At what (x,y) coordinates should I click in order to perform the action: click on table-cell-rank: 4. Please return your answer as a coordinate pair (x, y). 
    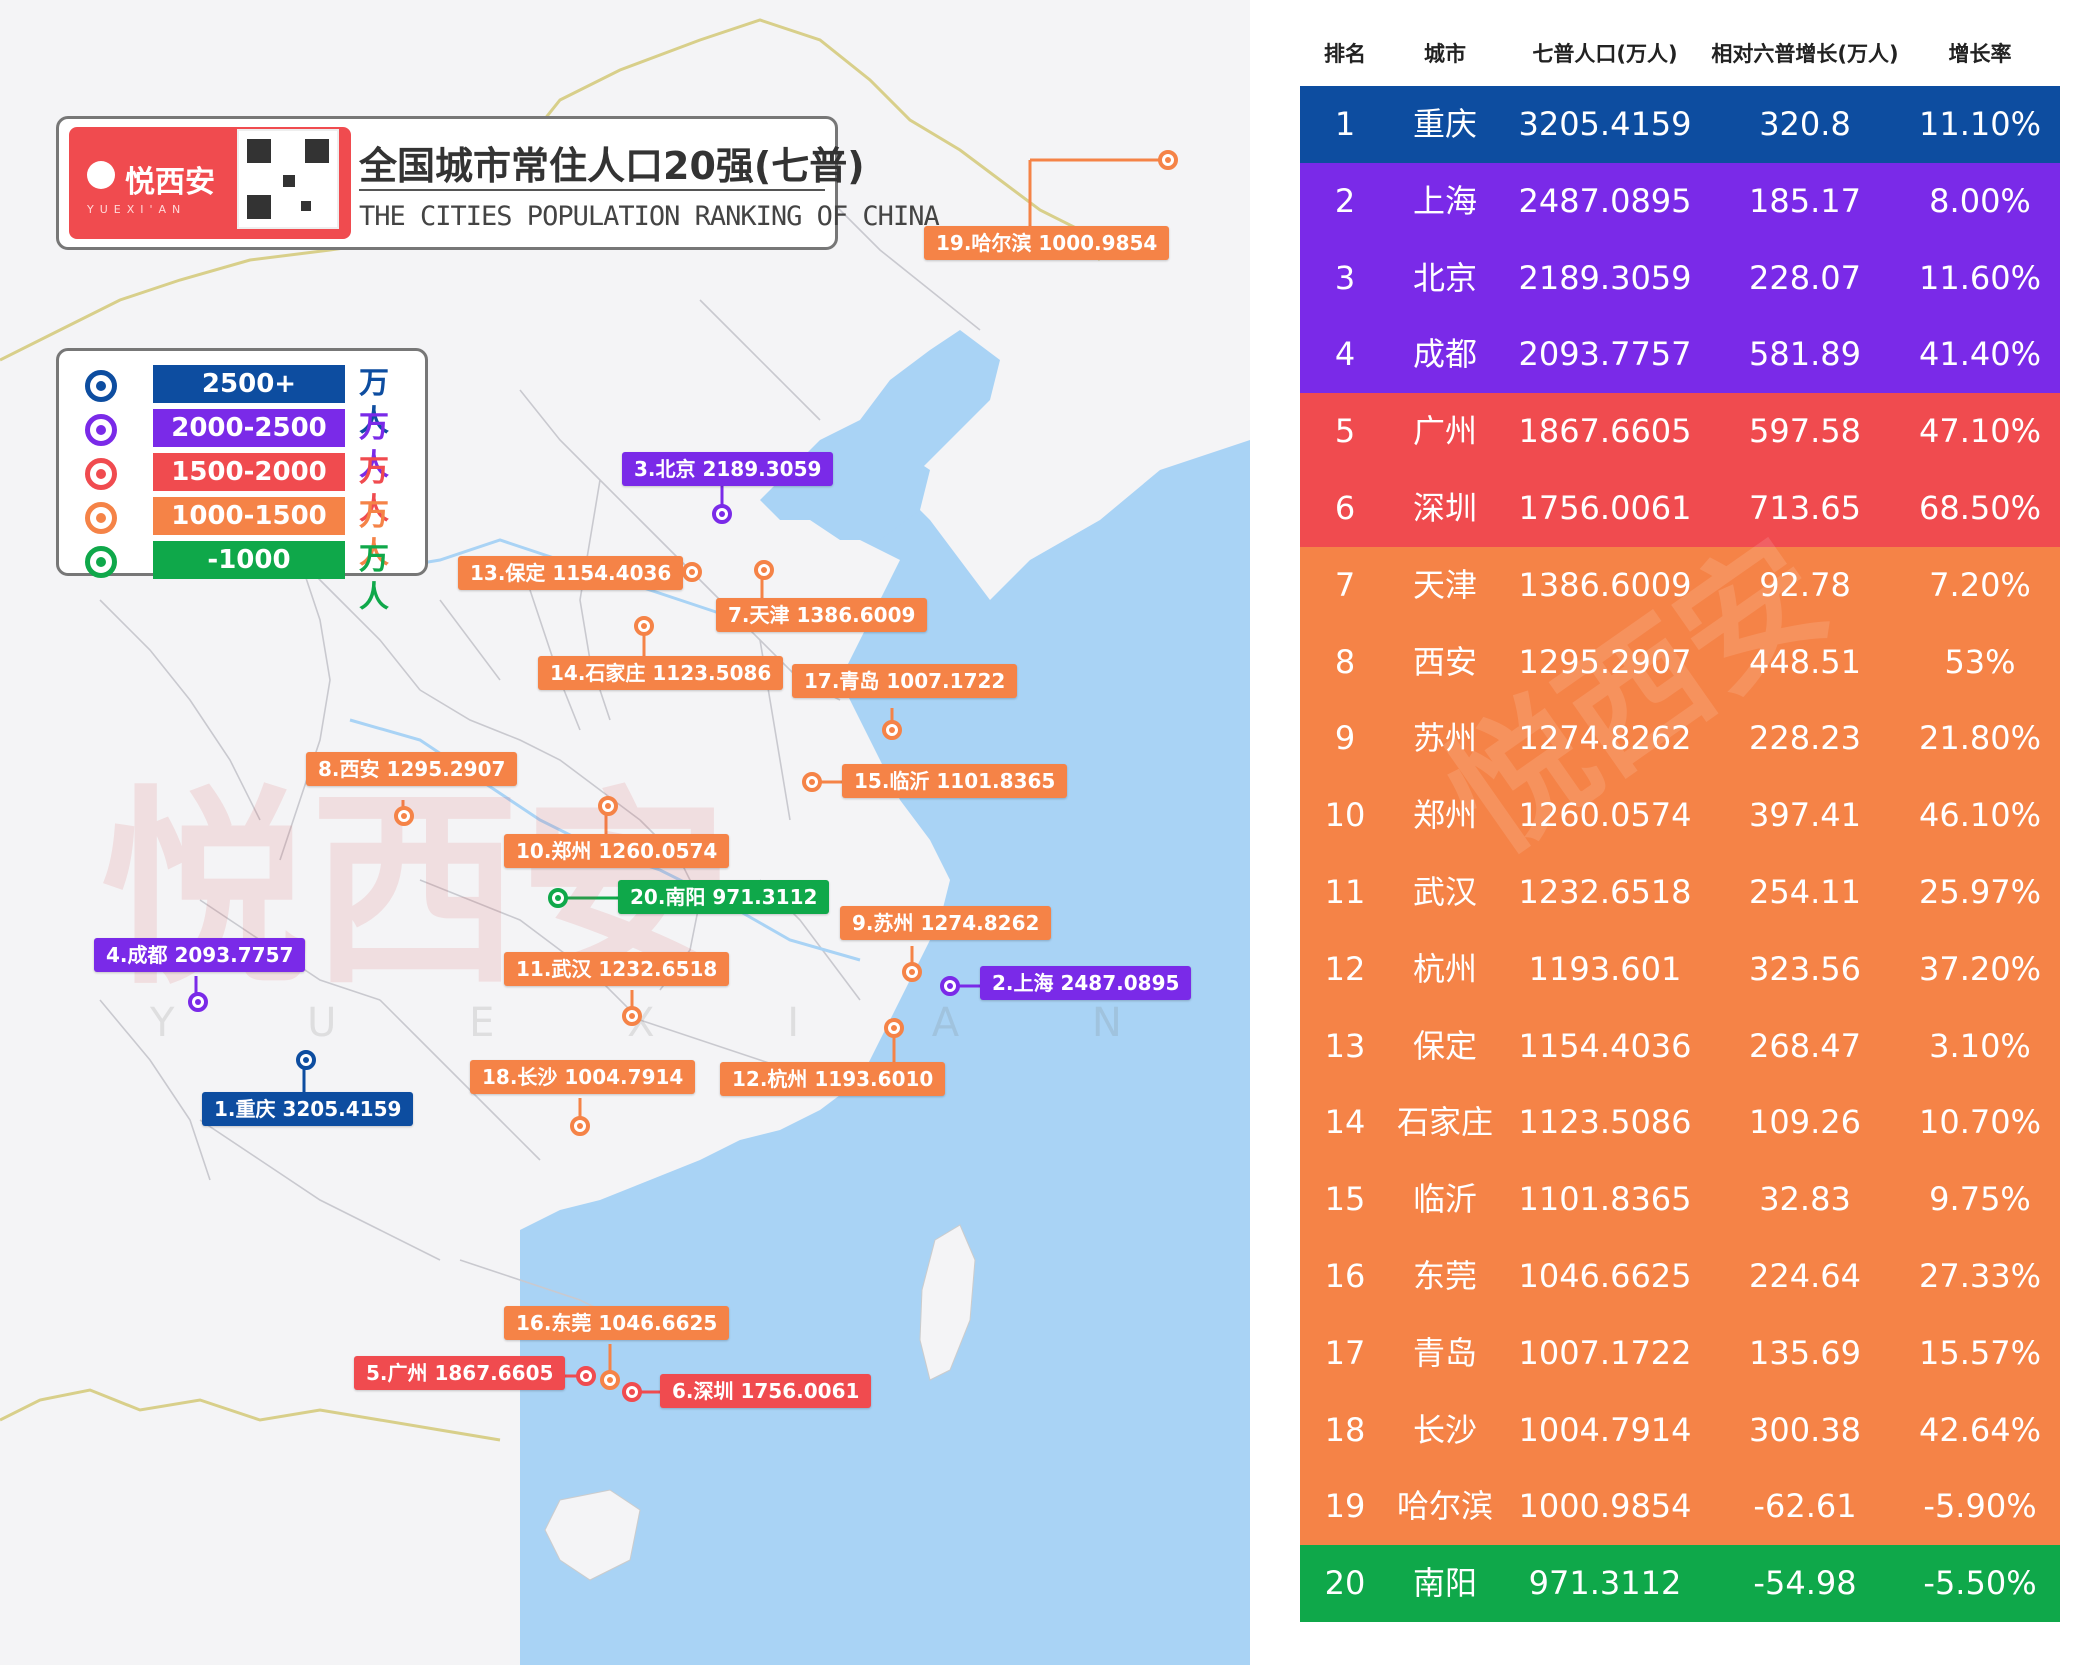
    Looking at the image, I should click on (1345, 354).